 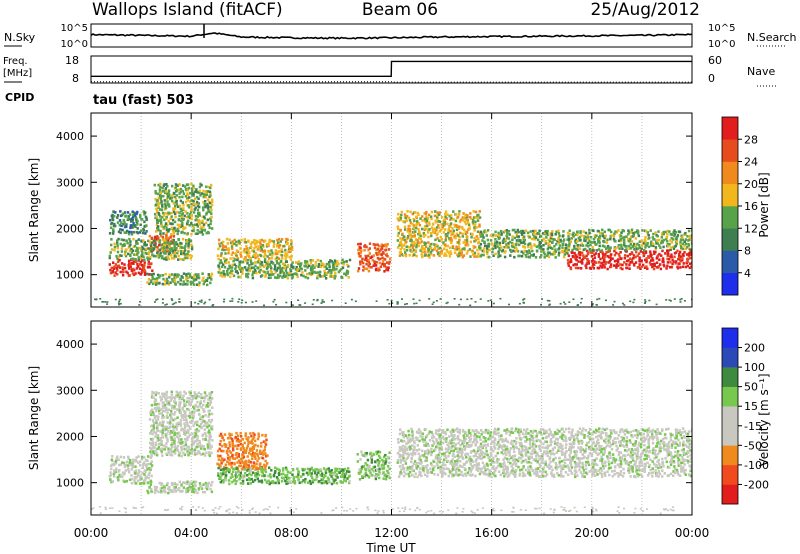 I want to click on powerColorbar-tick-label: 12, so click(x=751, y=228).